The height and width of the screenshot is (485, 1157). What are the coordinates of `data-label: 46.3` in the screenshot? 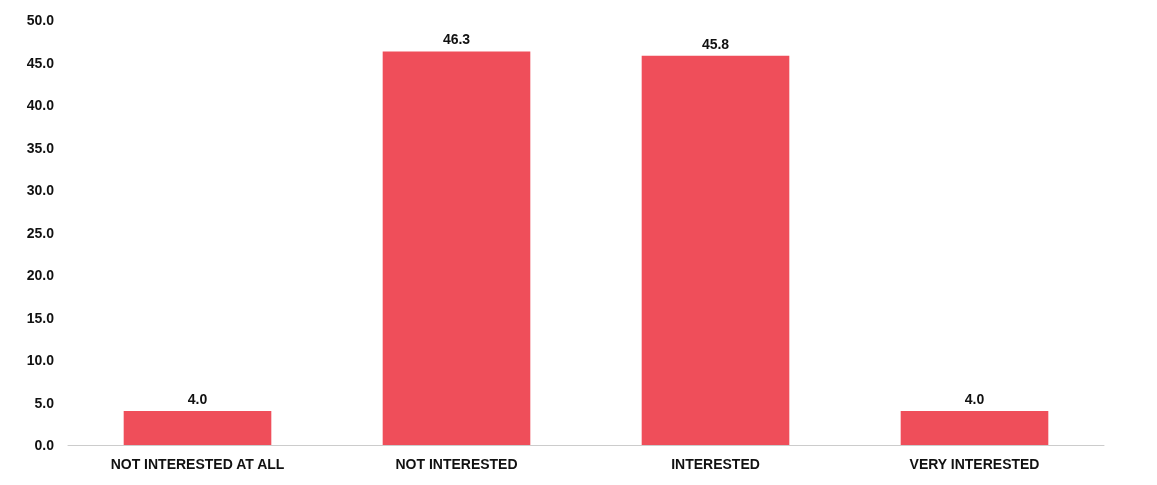 It's located at (456, 39).